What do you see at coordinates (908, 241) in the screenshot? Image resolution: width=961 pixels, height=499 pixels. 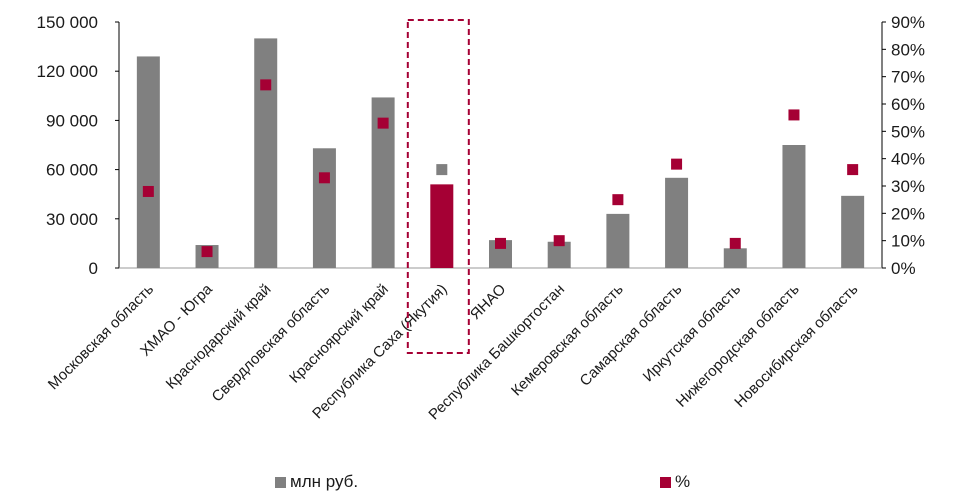 I see `right-tick-label: 10%` at bounding box center [908, 241].